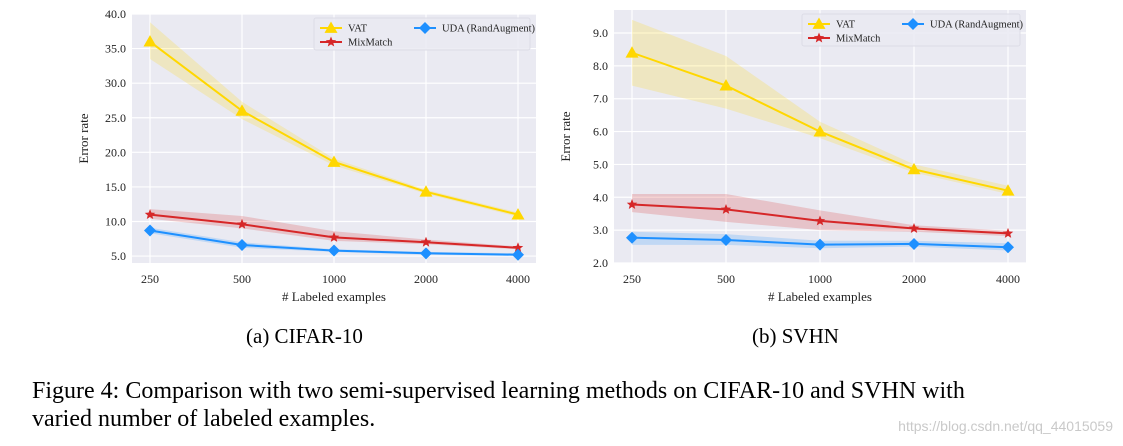  What do you see at coordinates (600, 99) in the screenshot?
I see `y-tick-label-5: 7.0` at bounding box center [600, 99].